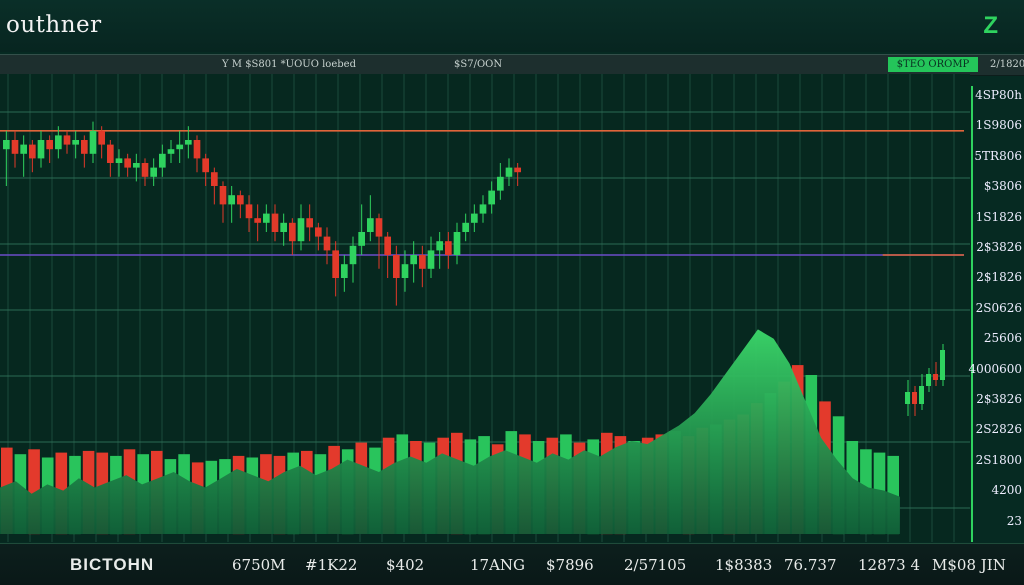  Describe the element at coordinates (498, 565) in the screenshot. I see `bottom-stat: 17ANG` at that location.